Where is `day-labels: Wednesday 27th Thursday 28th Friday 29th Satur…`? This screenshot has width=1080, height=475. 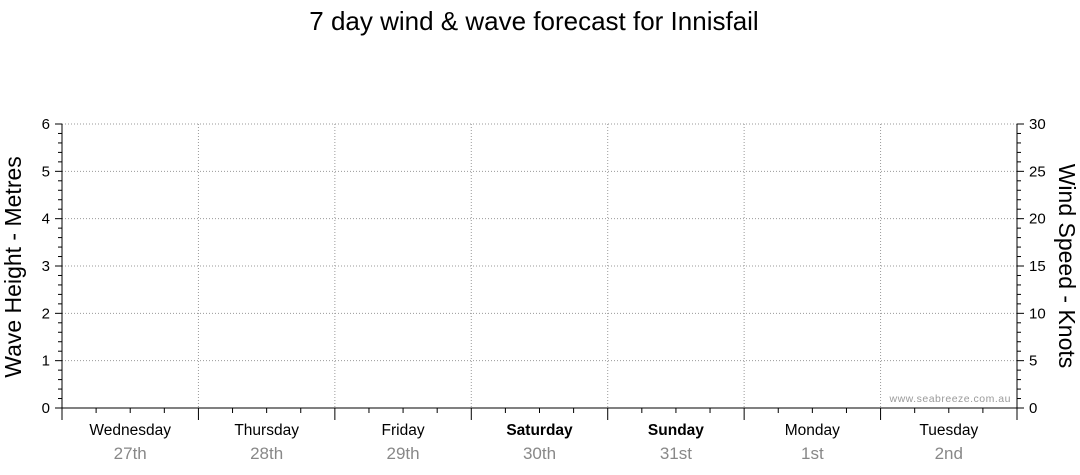
day-labels: Wednesday 27th Thursday 28th Friday 29th Satur… is located at coordinates (533, 442).